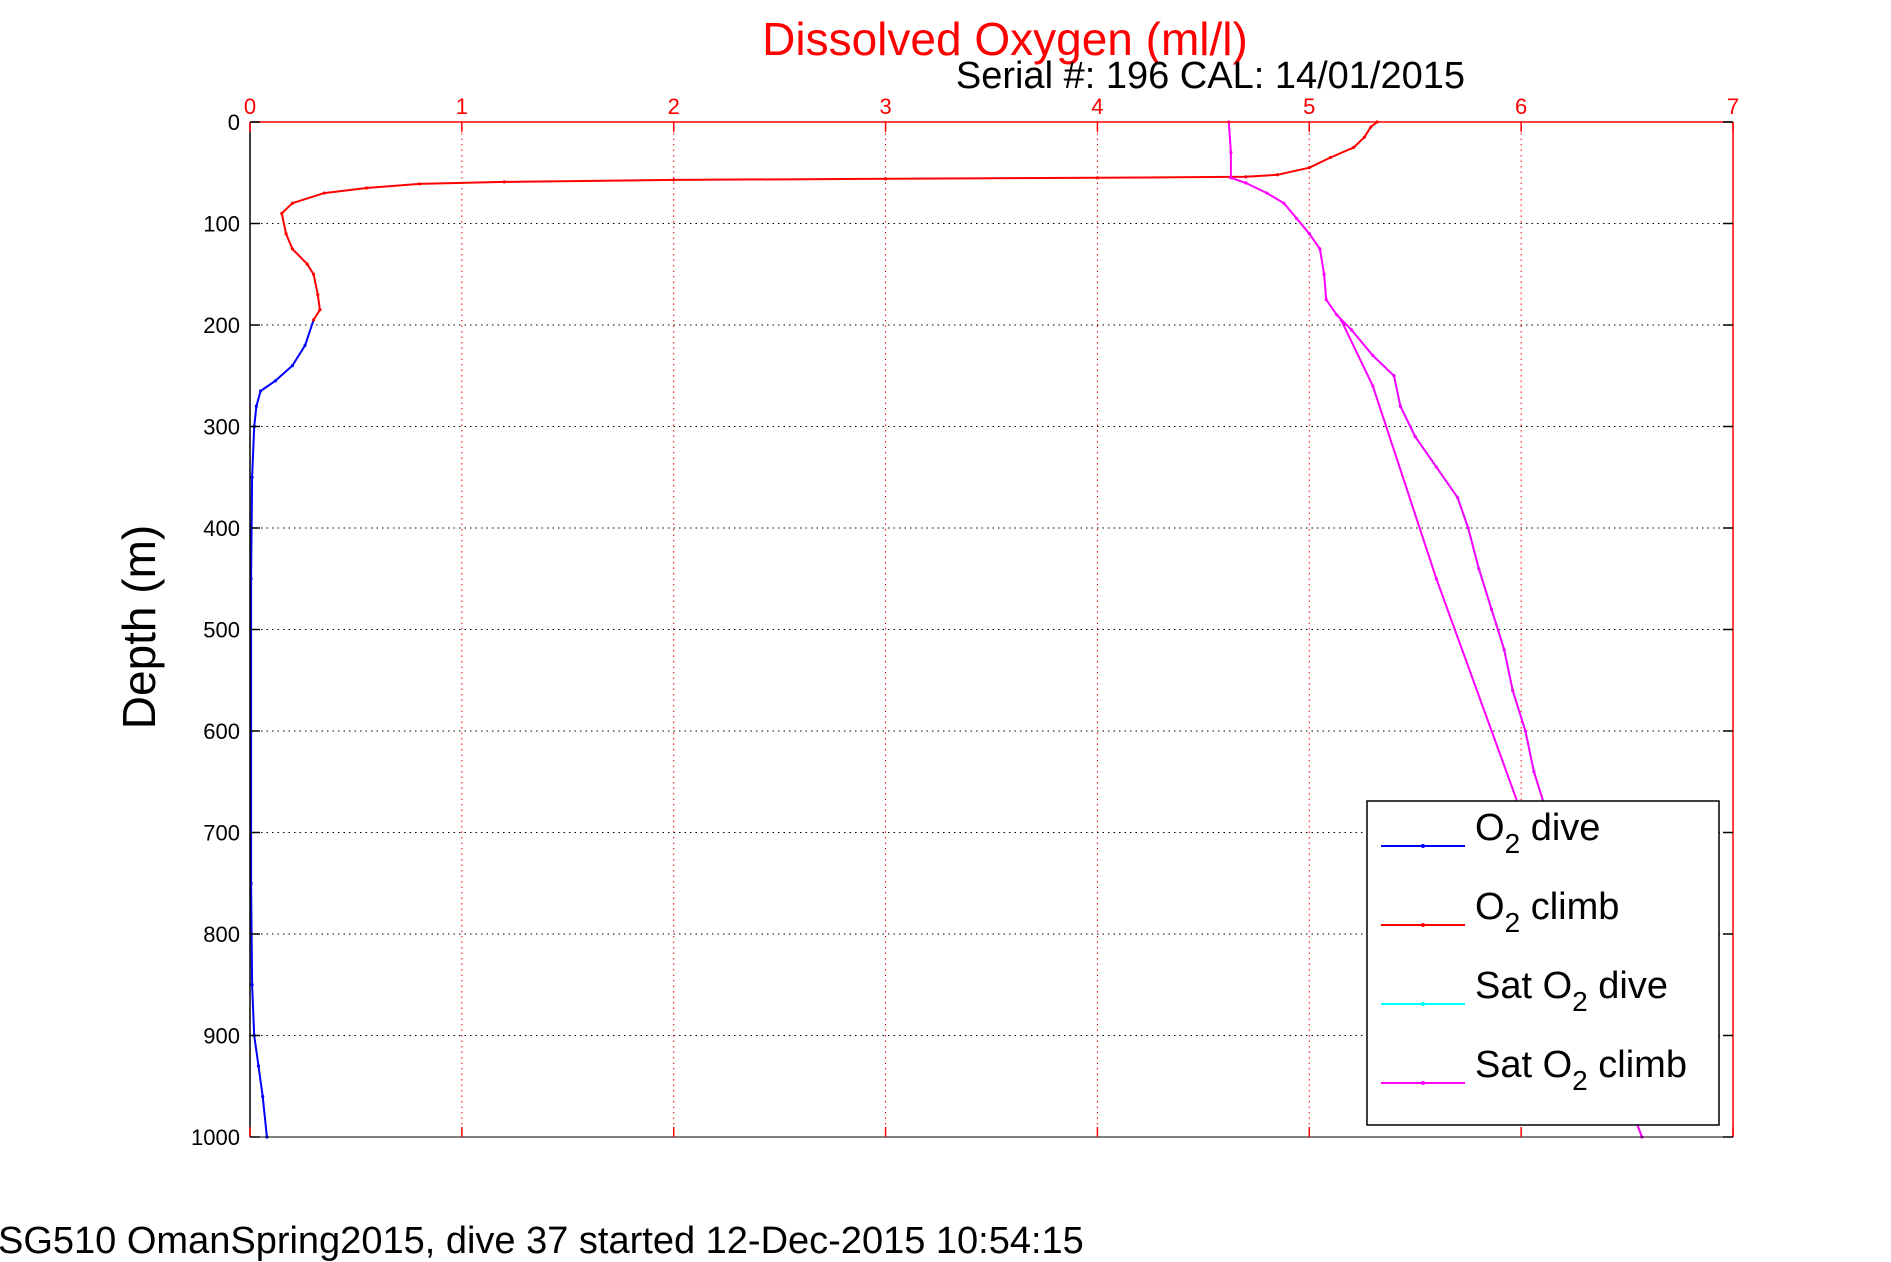  What do you see at coordinates (1571, 991) in the screenshot?
I see `legend-label: Sat O2 dive` at bounding box center [1571, 991].